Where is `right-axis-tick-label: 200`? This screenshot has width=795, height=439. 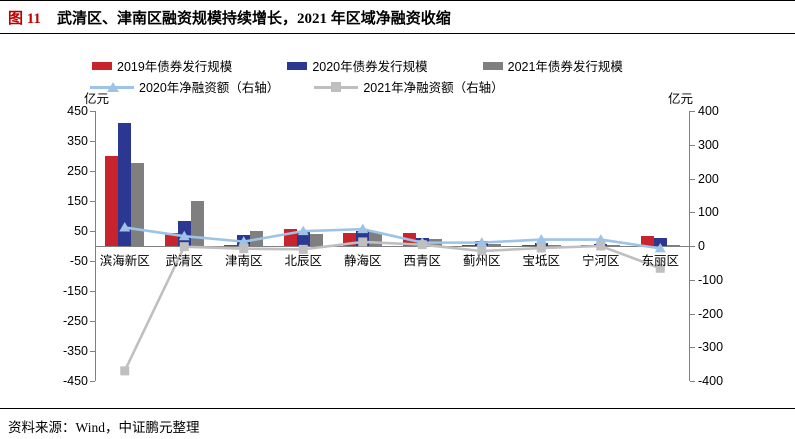
right-axis-tick-label: 200 is located at coordinates (708, 178).